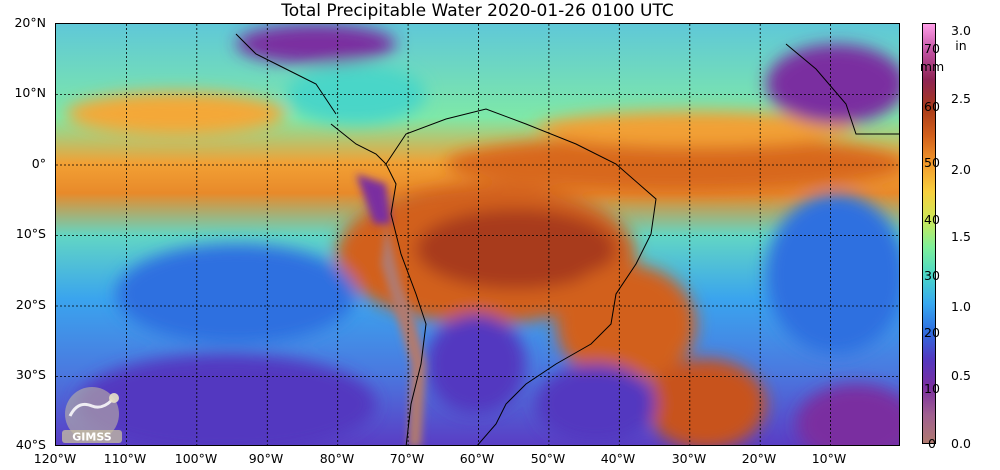 This screenshot has width=1000, height=470. Describe the element at coordinates (932, 332) in the screenshot. I see `colorbar-mm-tick-20: 20` at that location.